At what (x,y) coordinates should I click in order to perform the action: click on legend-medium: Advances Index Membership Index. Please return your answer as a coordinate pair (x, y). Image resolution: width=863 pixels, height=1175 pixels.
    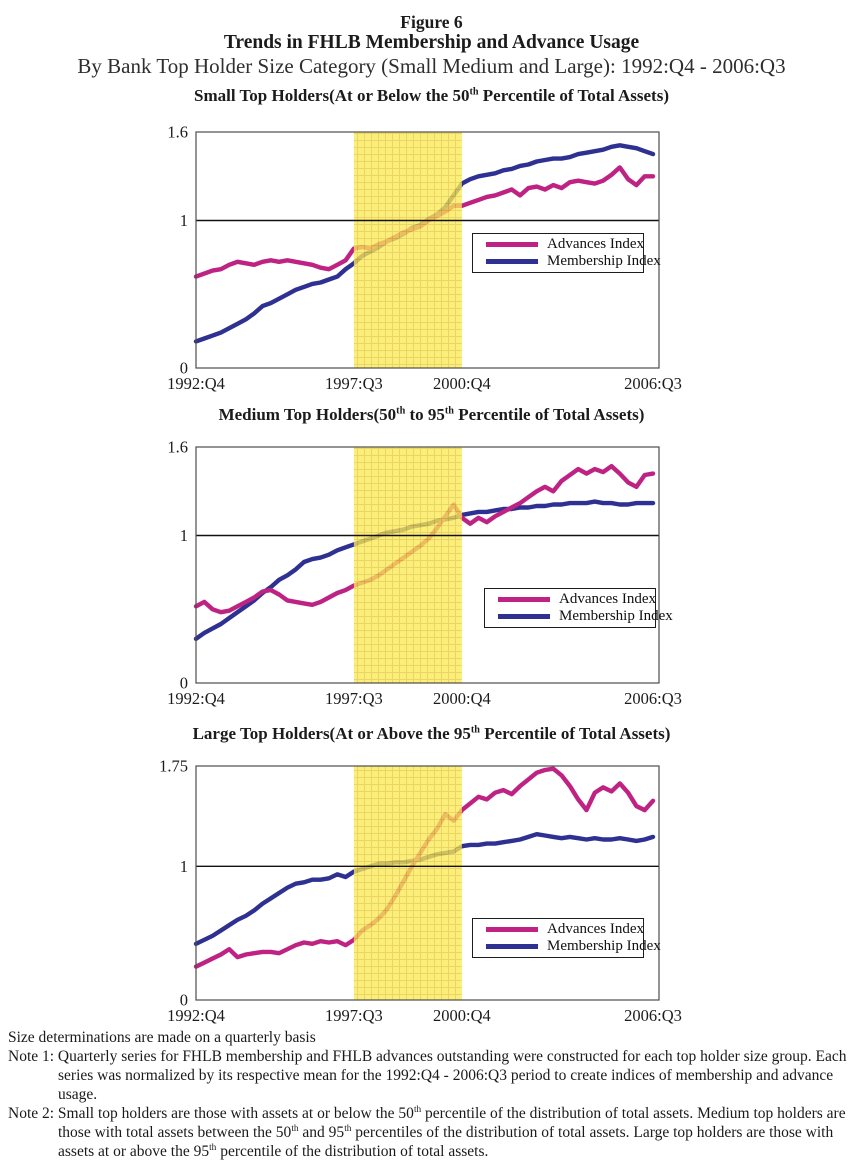
    Looking at the image, I should click on (578, 608).